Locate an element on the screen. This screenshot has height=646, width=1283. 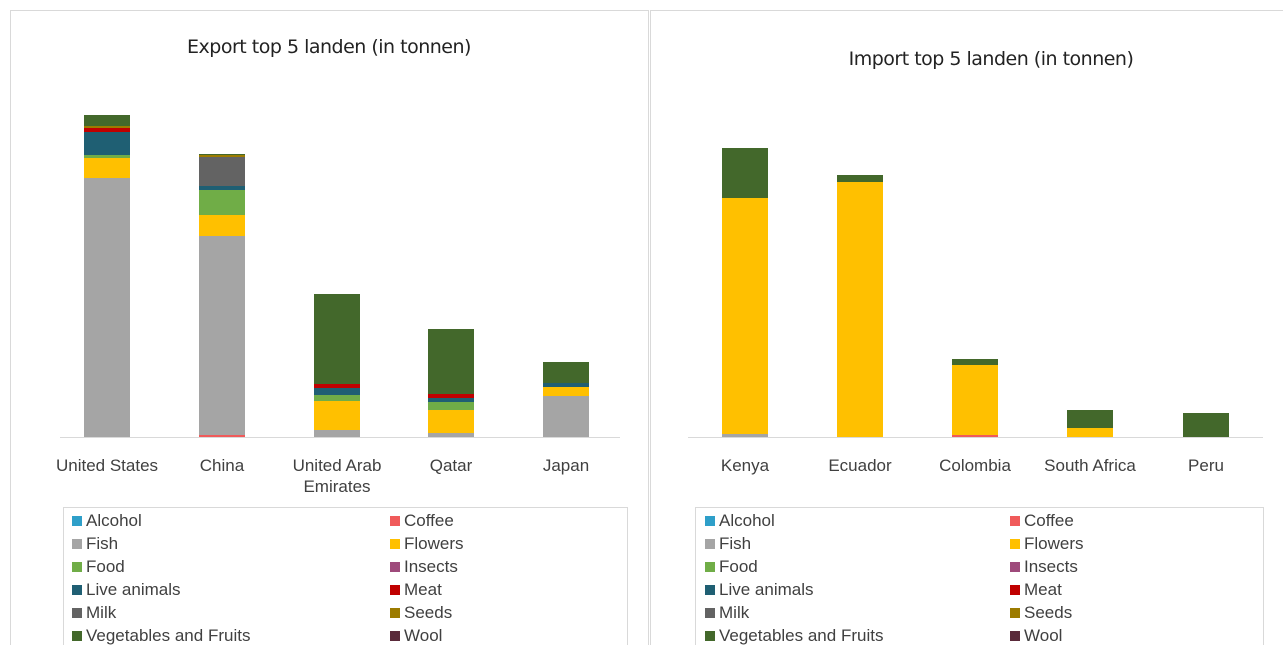
chart-title: Export top 5 landen (in tonnen) is located at coordinates (329, 47).